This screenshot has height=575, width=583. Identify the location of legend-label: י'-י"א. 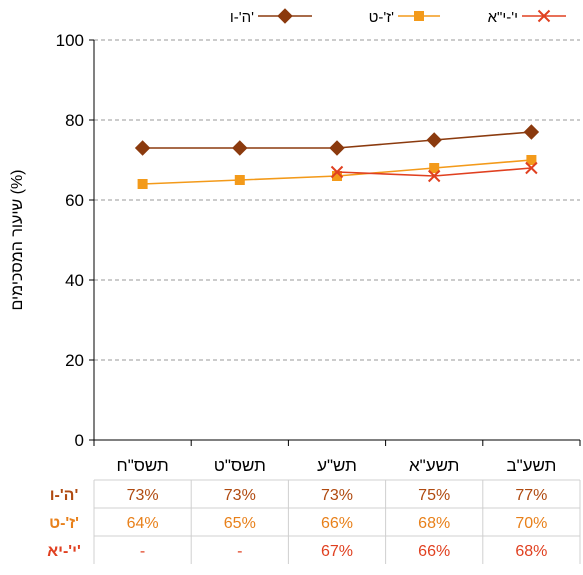
(503, 17).